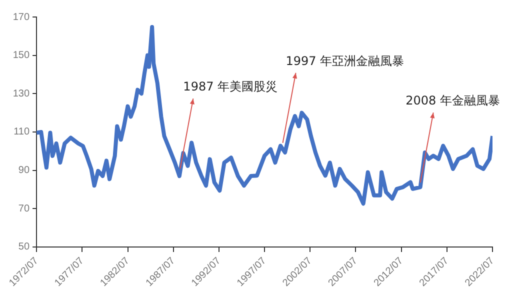 The width and height of the screenshot is (512, 300). I want to click on annotation: 1987 年美國股災, so click(230, 87).